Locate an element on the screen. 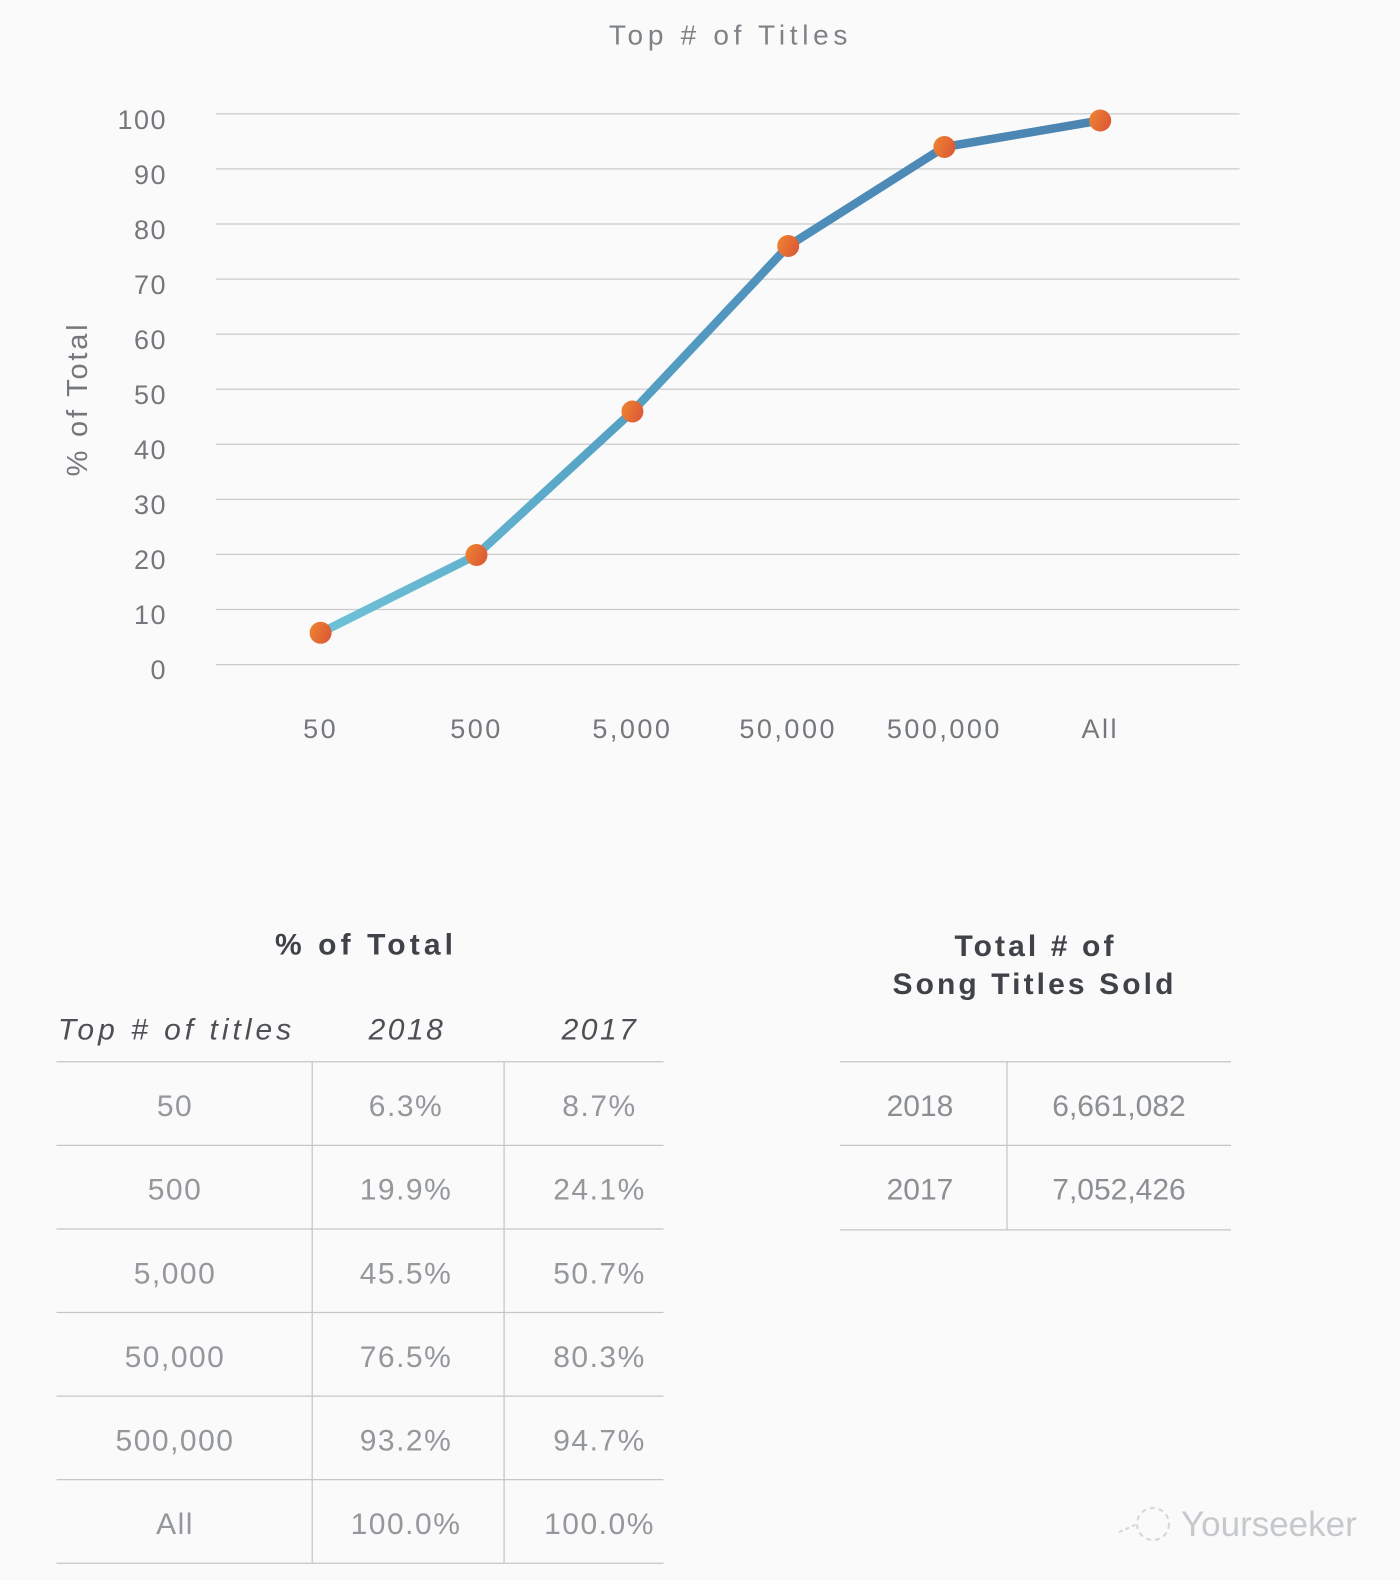 Image resolution: width=1400 pixels, height=1580 pixels. svg-text: 60 is located at coordinates (150, 340).